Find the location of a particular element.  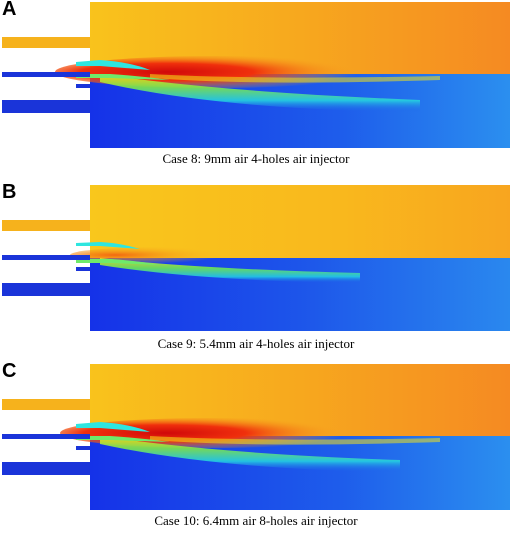

panel-label: C is located at coordinates (9, 371).